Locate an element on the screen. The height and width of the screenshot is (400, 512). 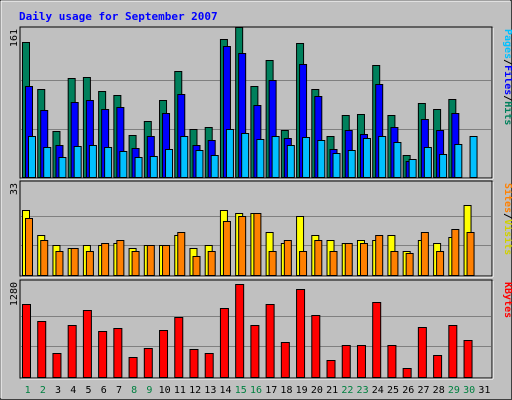
x-tick-label-day-14: 14 is located at coordinates (226, 390).